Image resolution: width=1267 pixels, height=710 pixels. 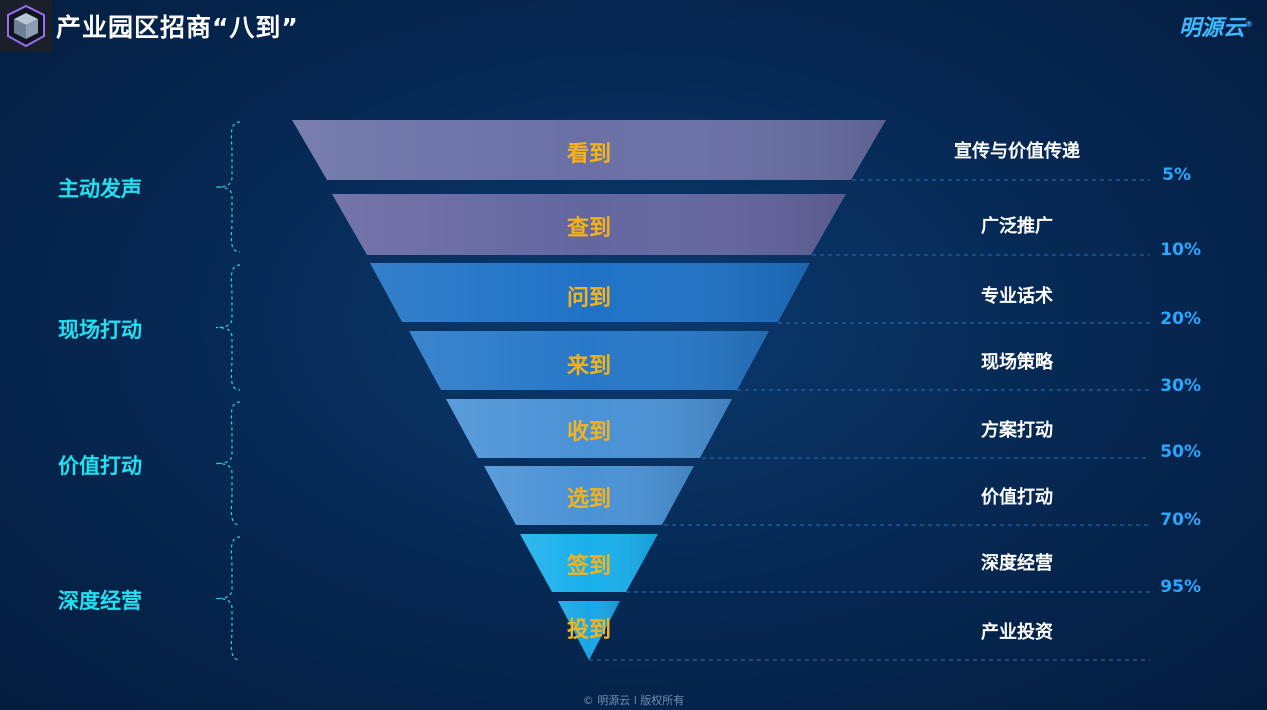 I want to click on brand-logo: 明源云®, so click(x=1216, y=26).